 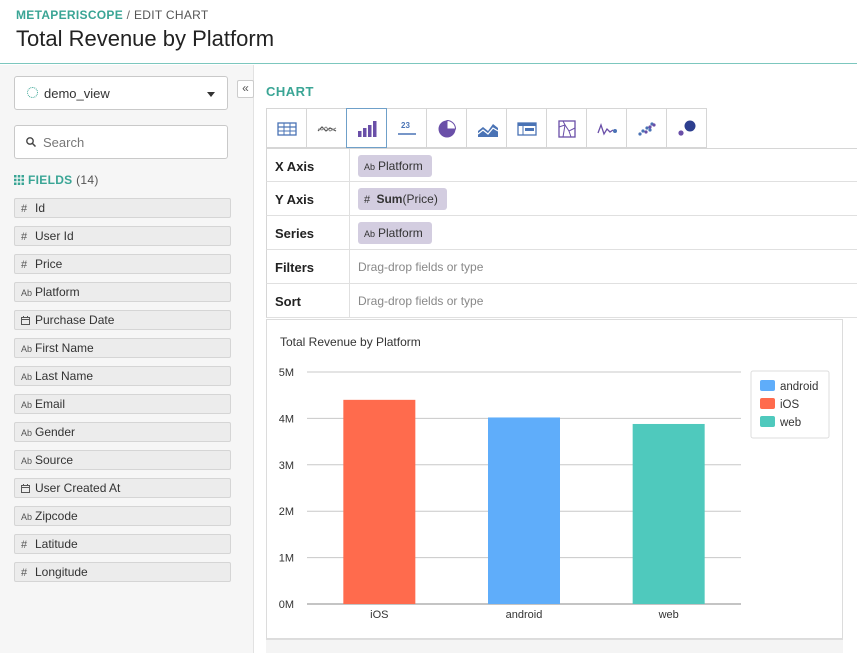 I want to click on x-axis-field-name: Platform, so click(x=400, y=166).